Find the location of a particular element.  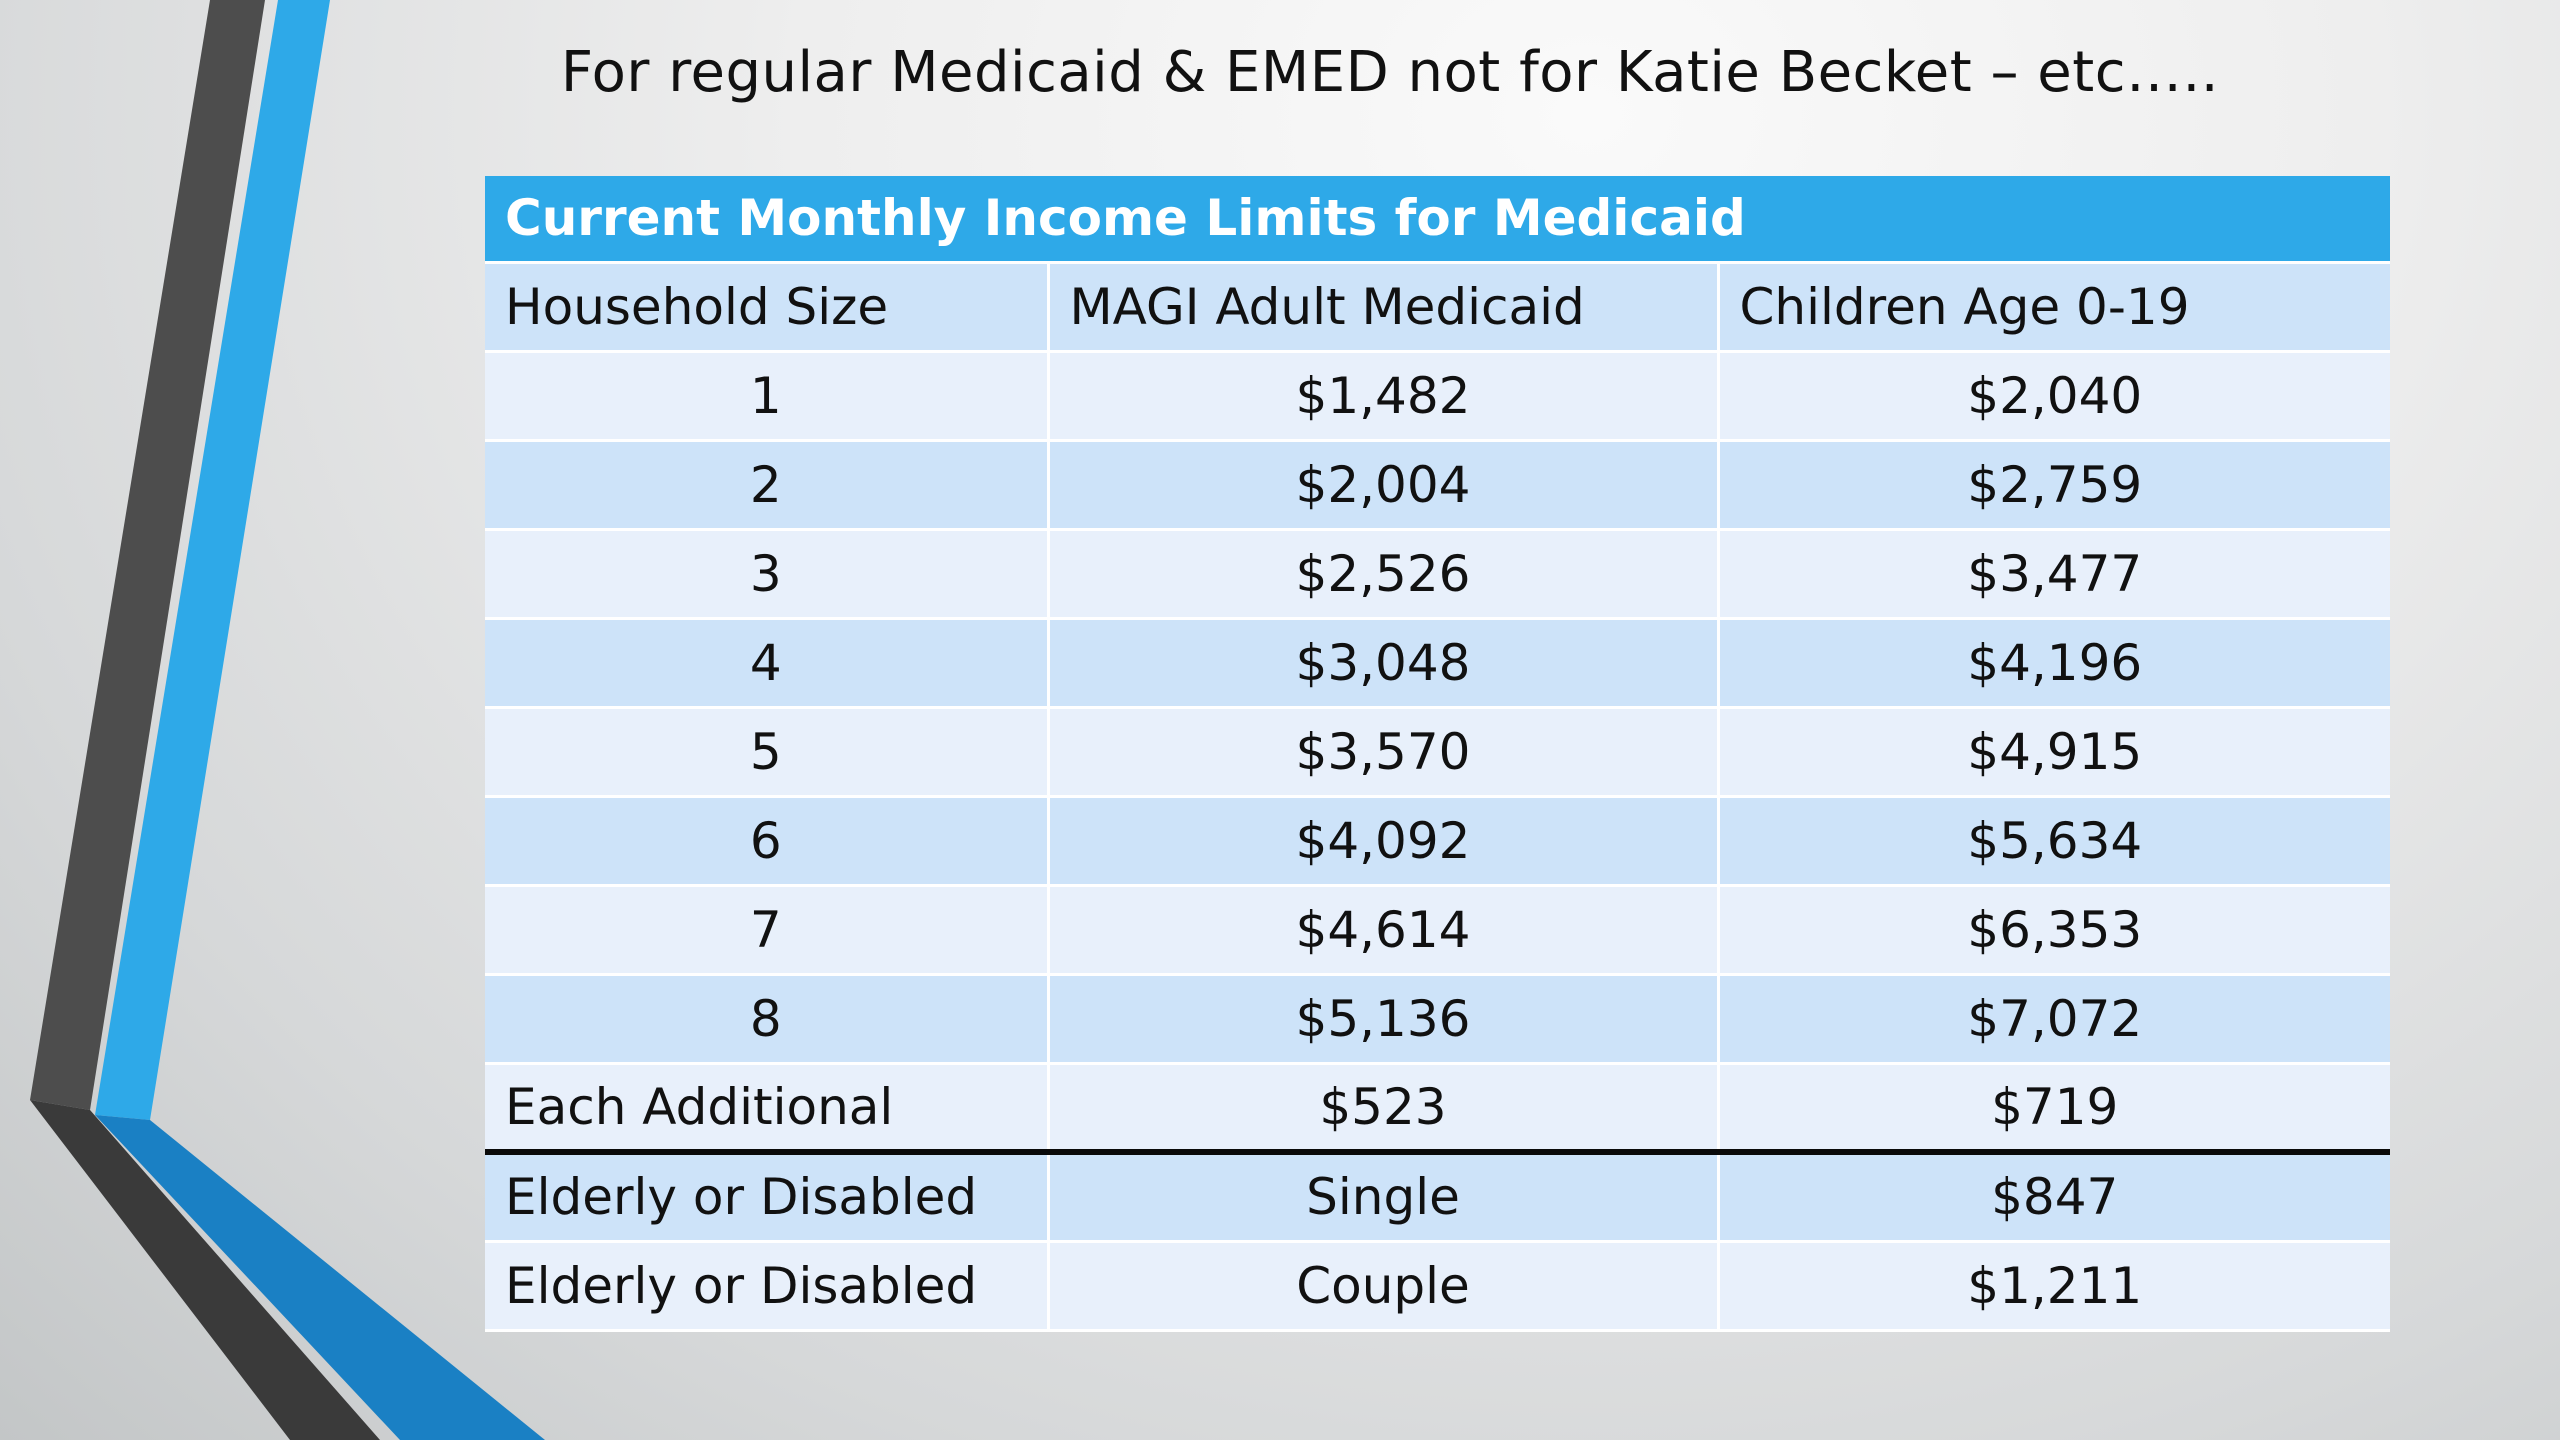

children-cell: $3,477 is located at coordinates (2054, 574).